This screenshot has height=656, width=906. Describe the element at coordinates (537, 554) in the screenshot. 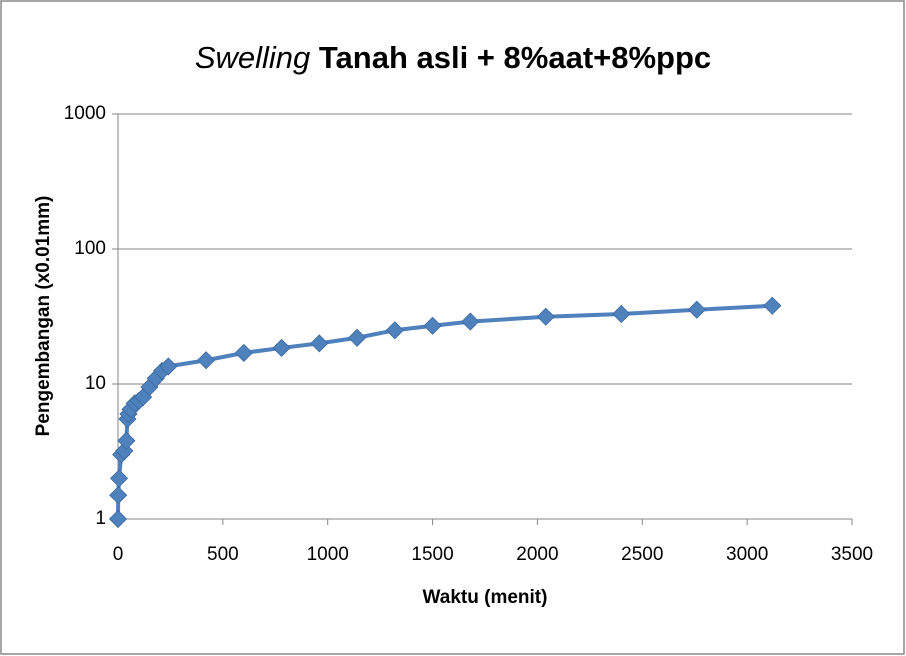

I see `x-tick-label: 2000` at that location.